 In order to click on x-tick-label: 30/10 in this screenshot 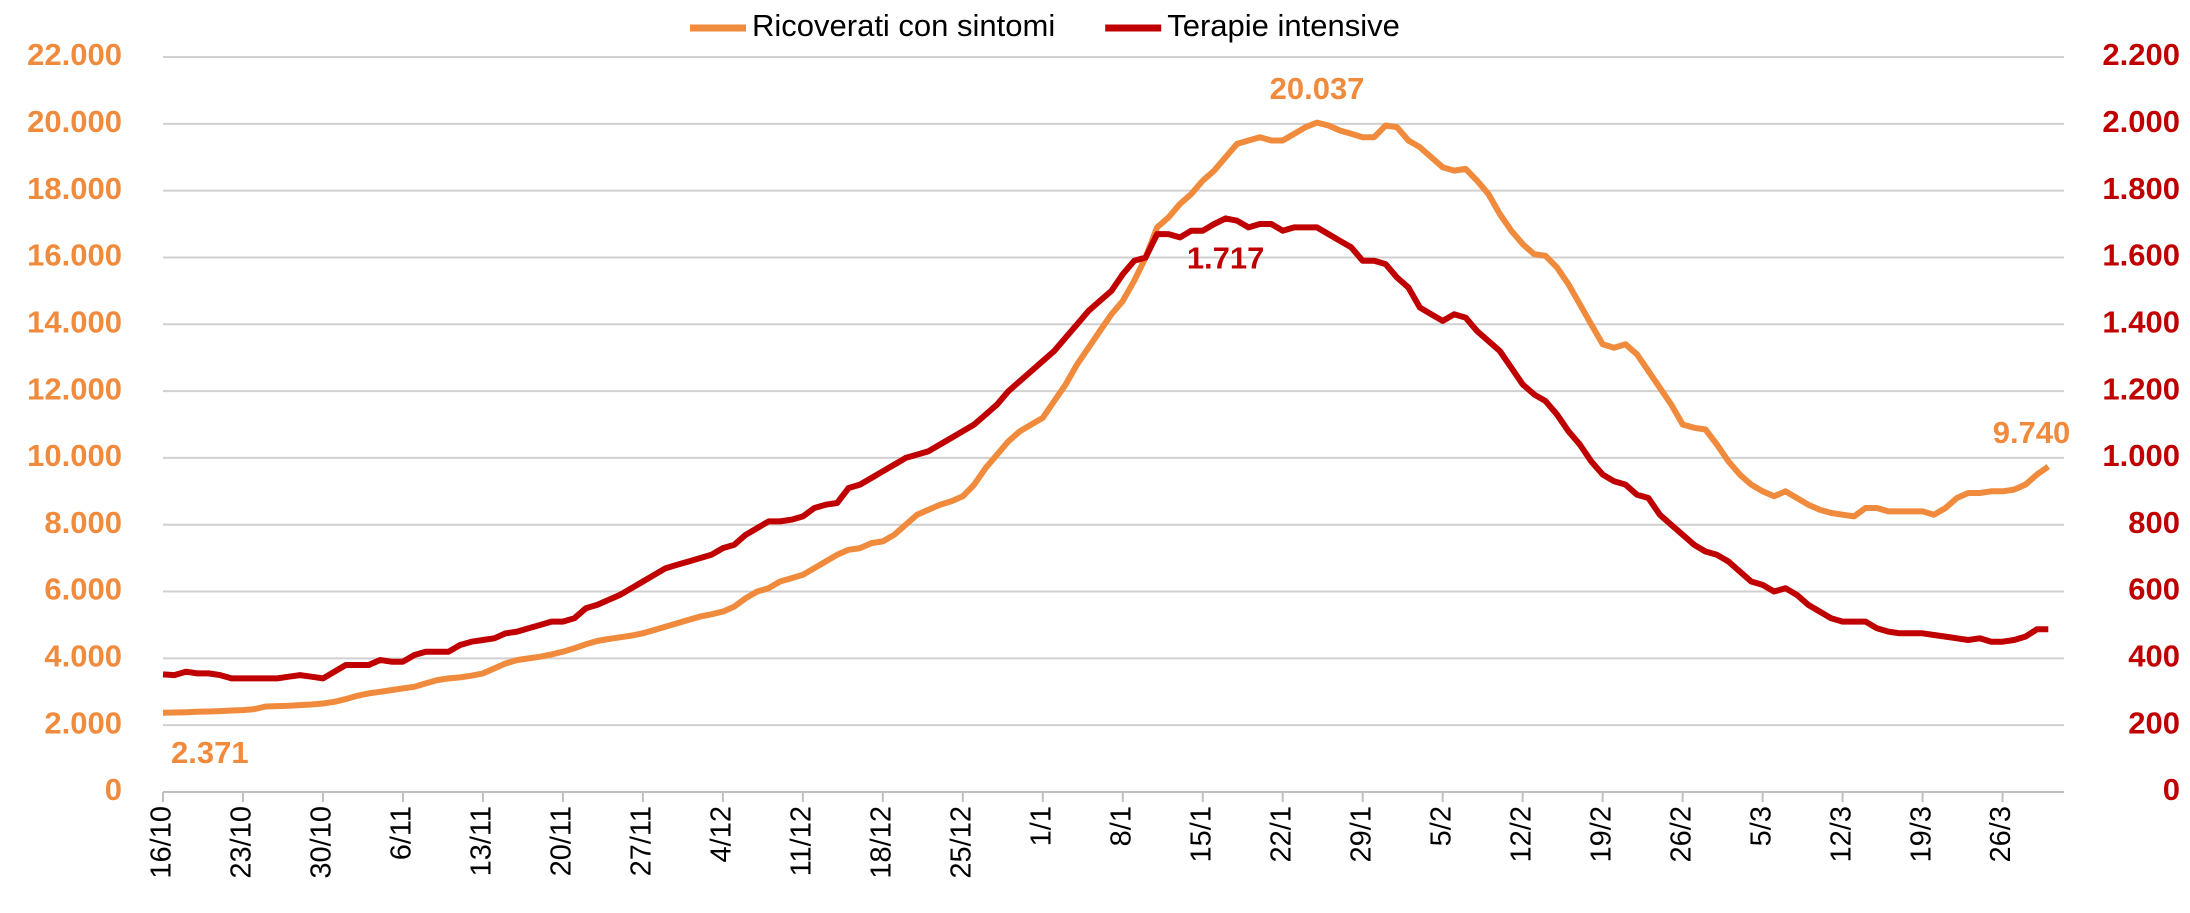, I will do `click(322, 842)`.